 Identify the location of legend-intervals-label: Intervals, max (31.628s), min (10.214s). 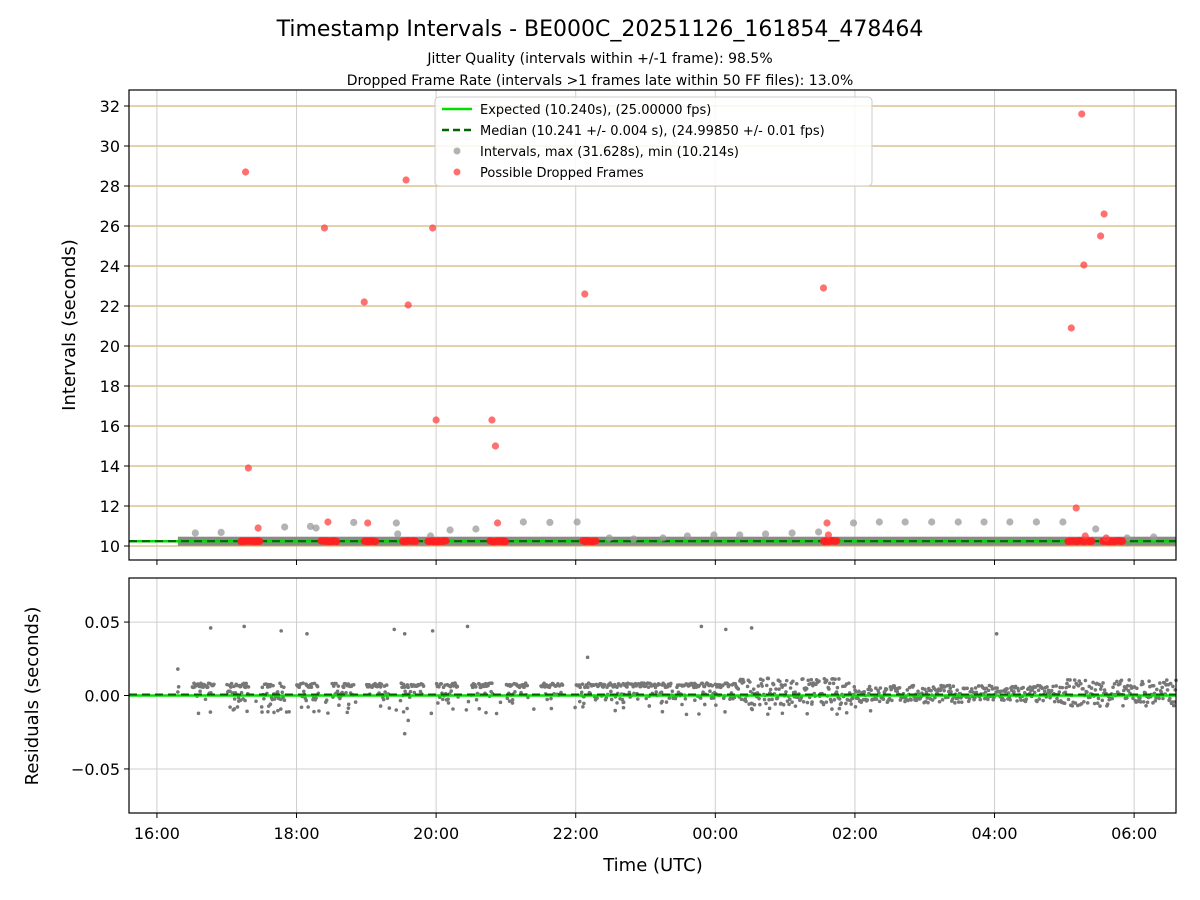
(609, 152).